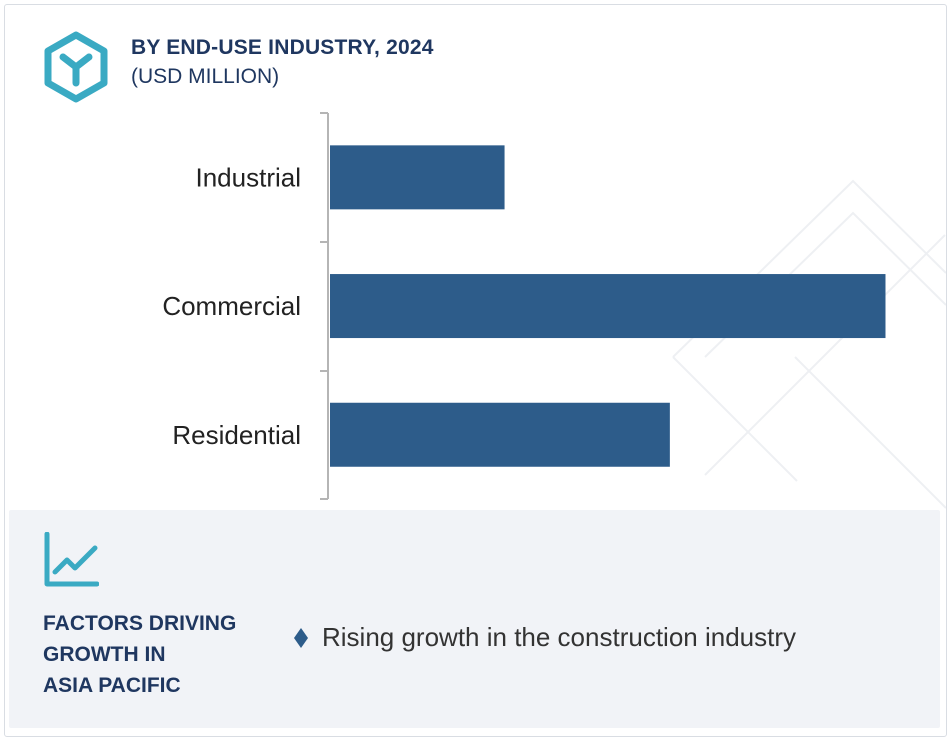 The height and width of the screenshot is (741, 951). Describe the element at coordinates (112, 685) in the screenshot. I see `factors-title-line: ASIA PACIFIC` at that location.